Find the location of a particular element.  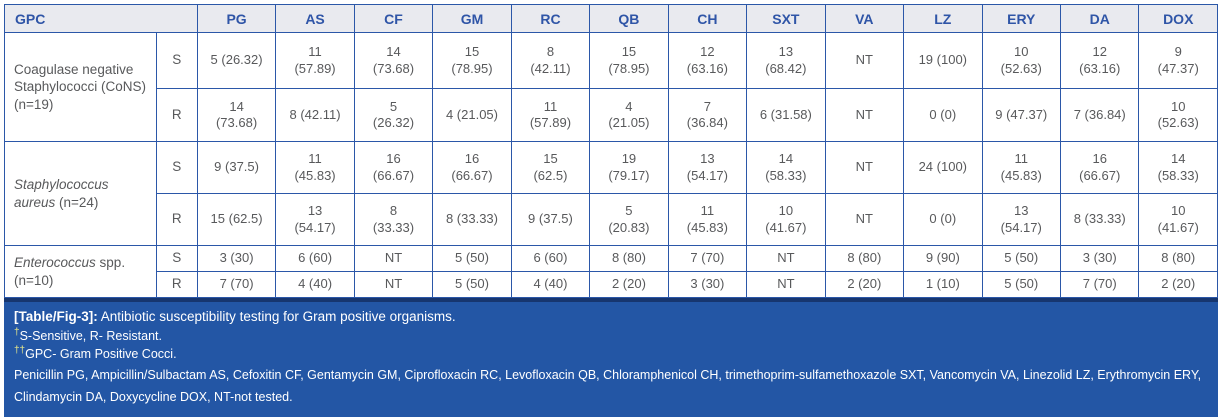

value-cell: 19 (79.17) is located at coordinates (629, 167).